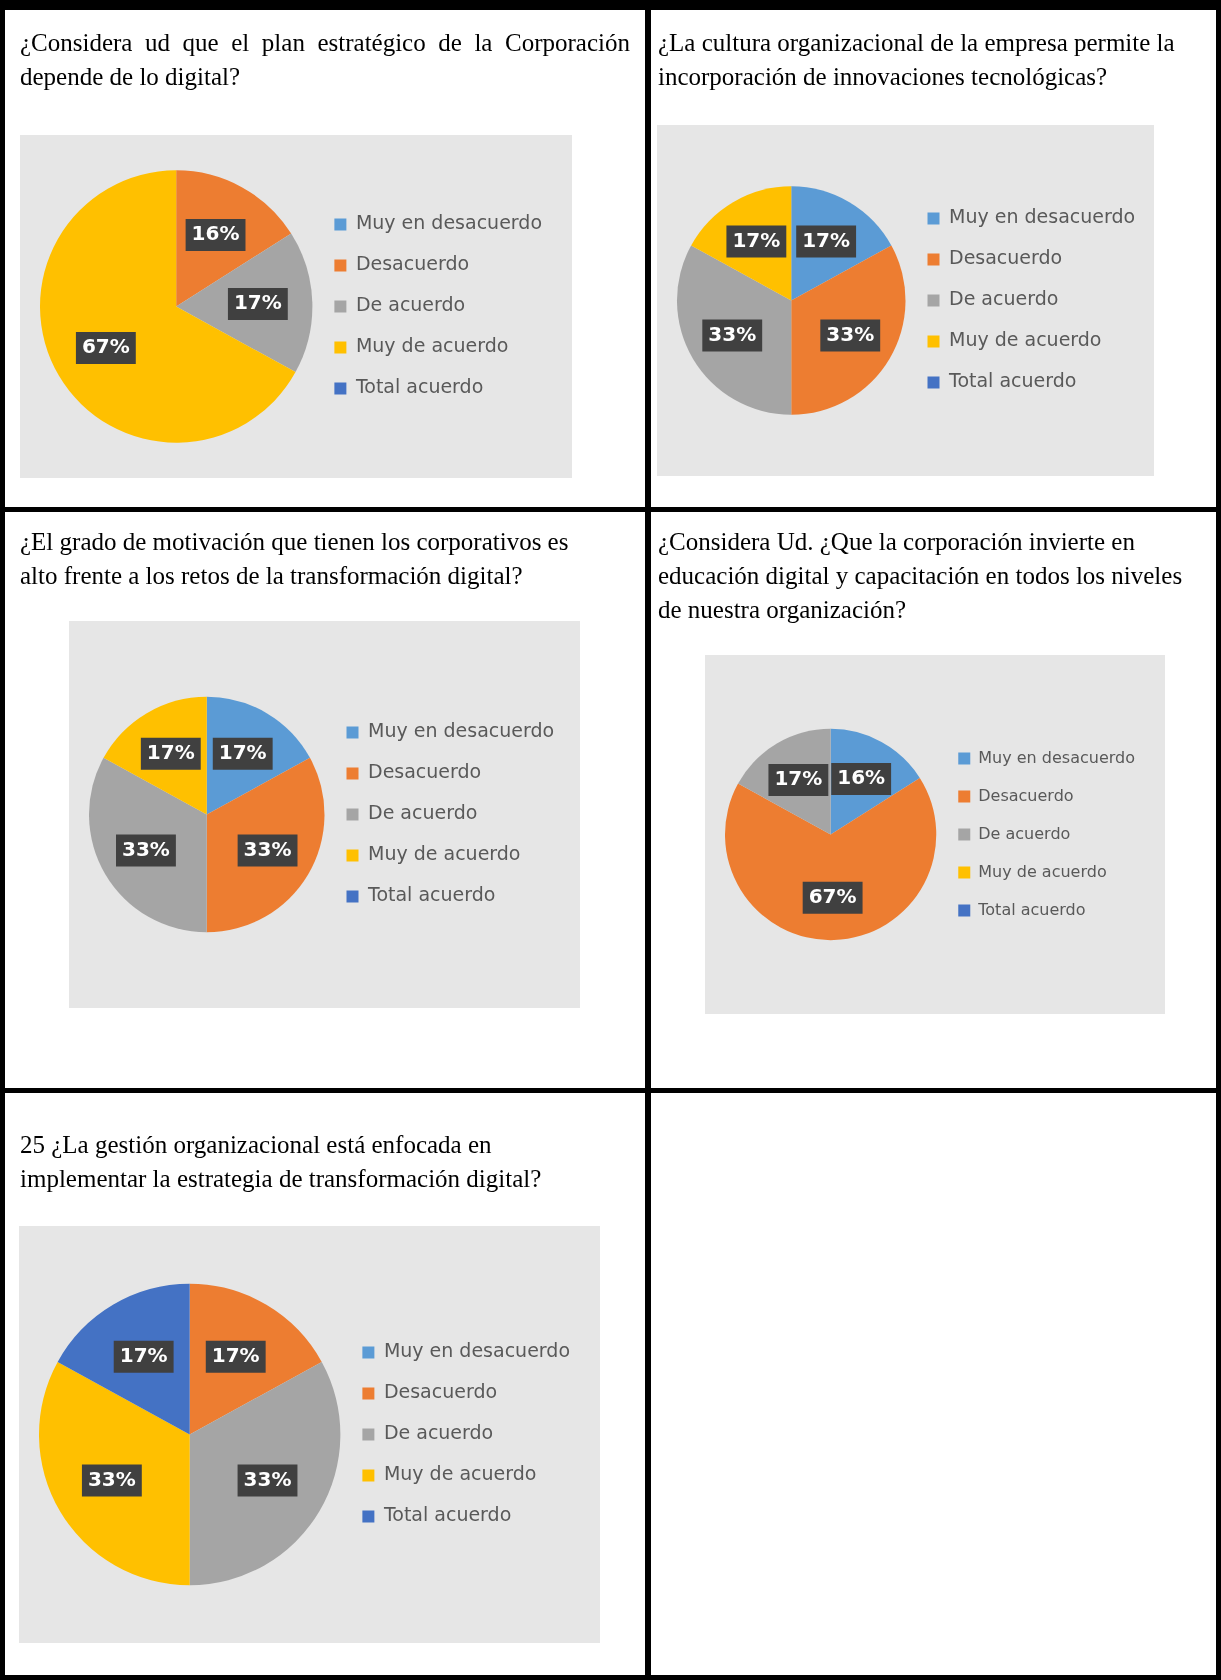 This screenshot has height=1680, width=1221. I want to click on chart-title: ¿Considera Ud. ¿Que la corporación invierte en educación digital y capacitación en todos los niveles de nuestra organización?, so click(921, 576).